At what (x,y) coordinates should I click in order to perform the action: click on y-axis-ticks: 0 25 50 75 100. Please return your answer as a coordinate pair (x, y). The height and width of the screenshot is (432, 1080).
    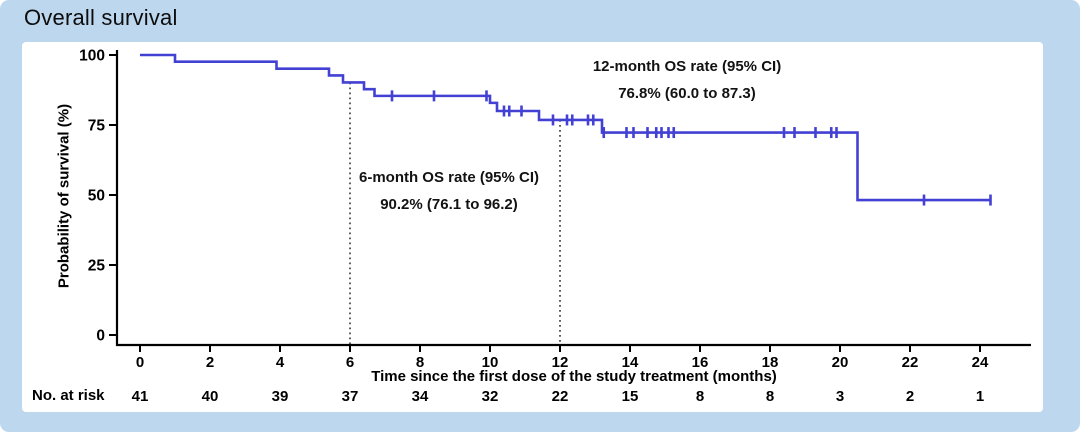
    Looking at the image, I should click on (98, 196).